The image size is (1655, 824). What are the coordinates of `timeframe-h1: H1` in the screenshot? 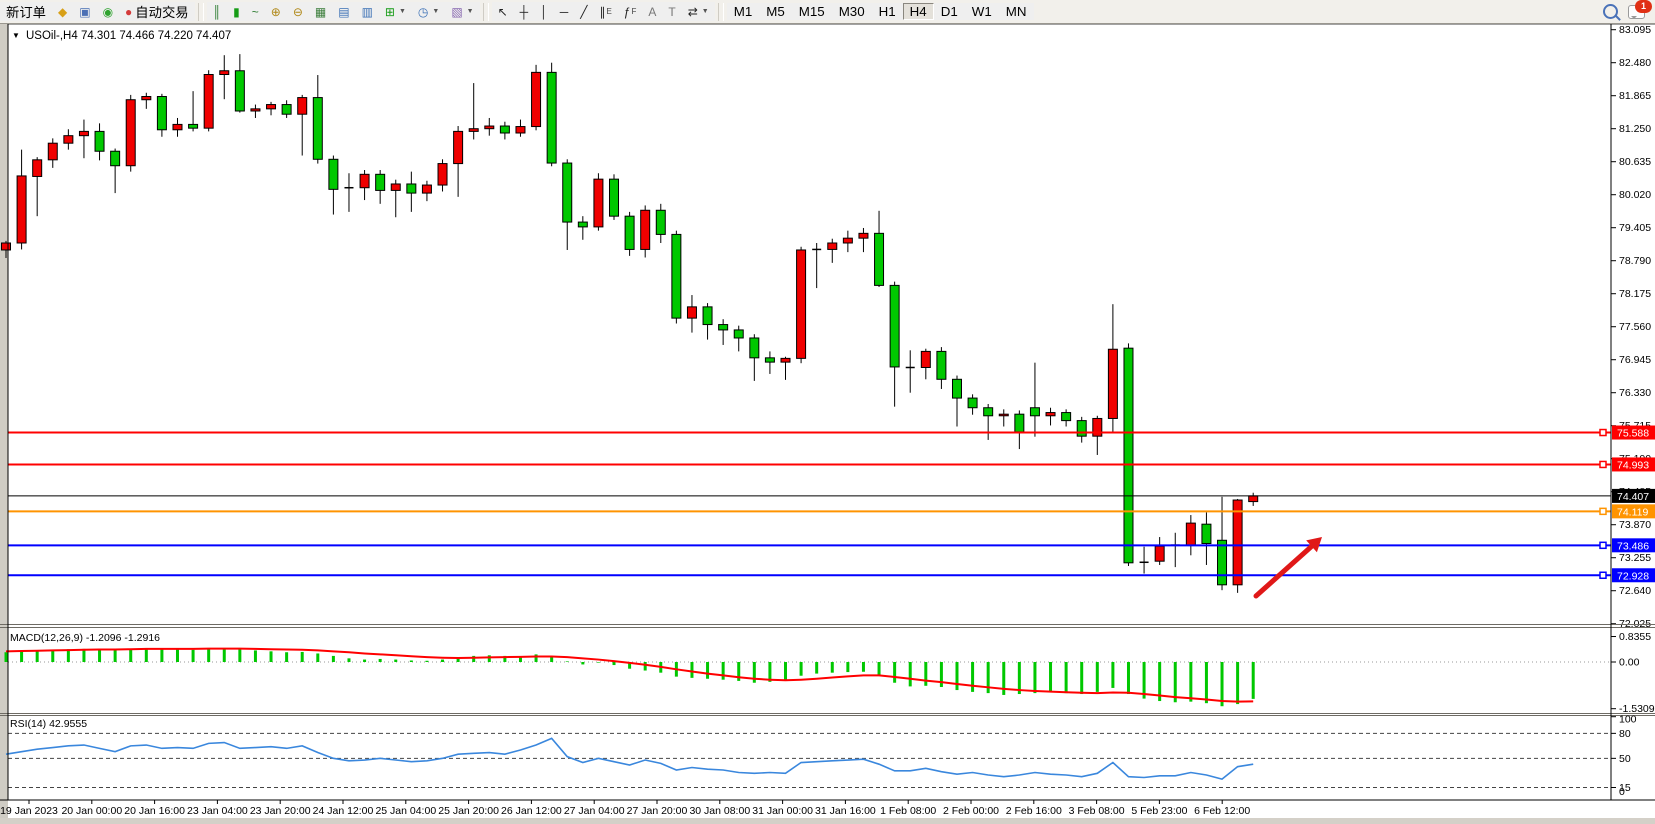 It's located at (887, 11).